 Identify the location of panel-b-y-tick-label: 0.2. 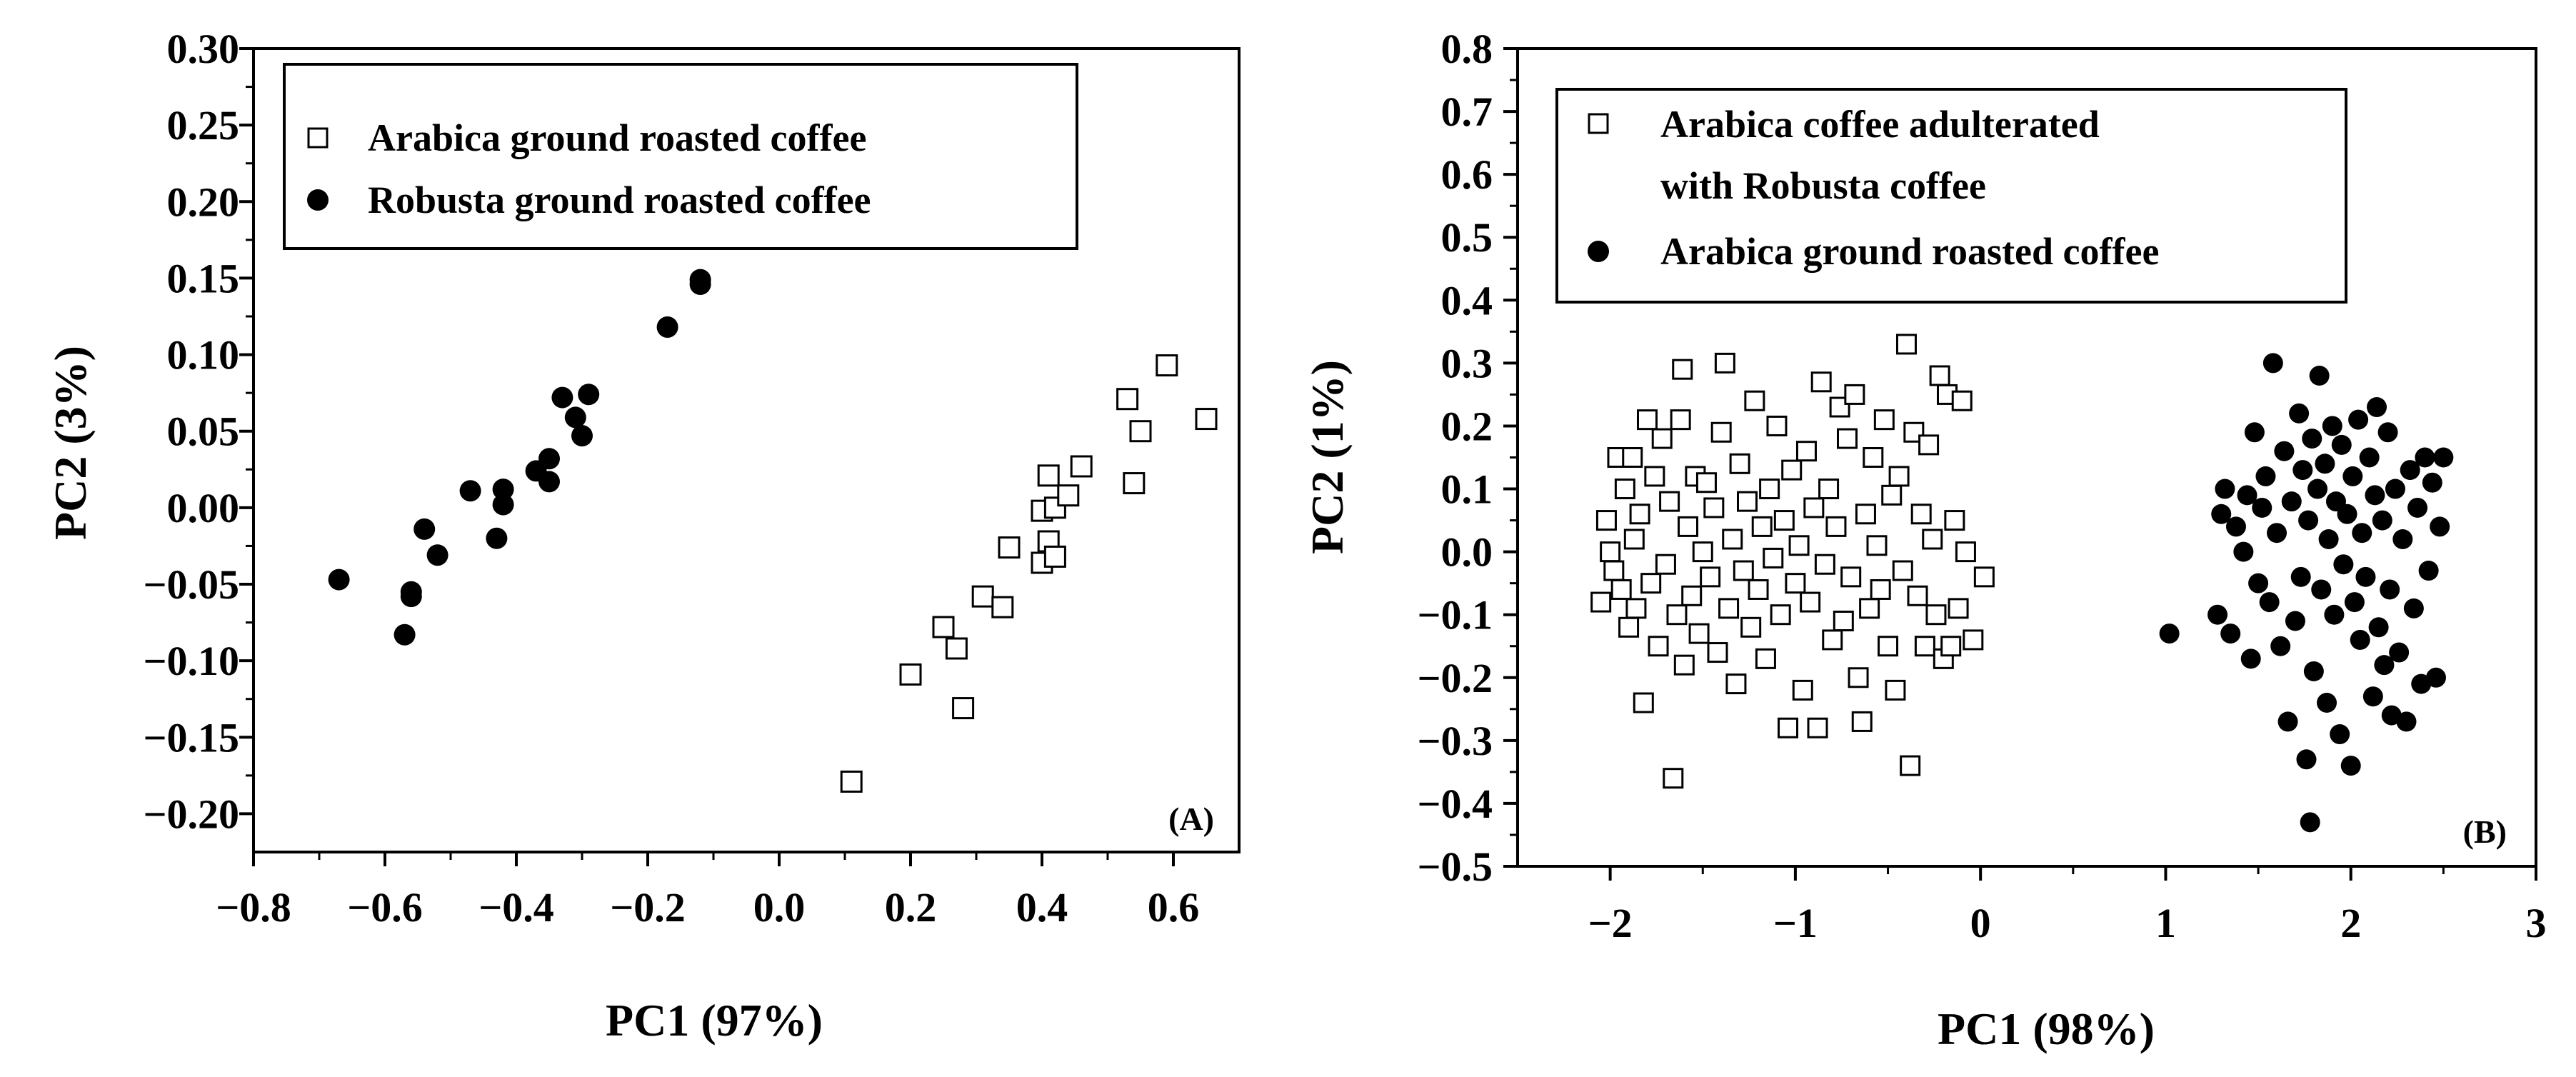
(1467, 426).